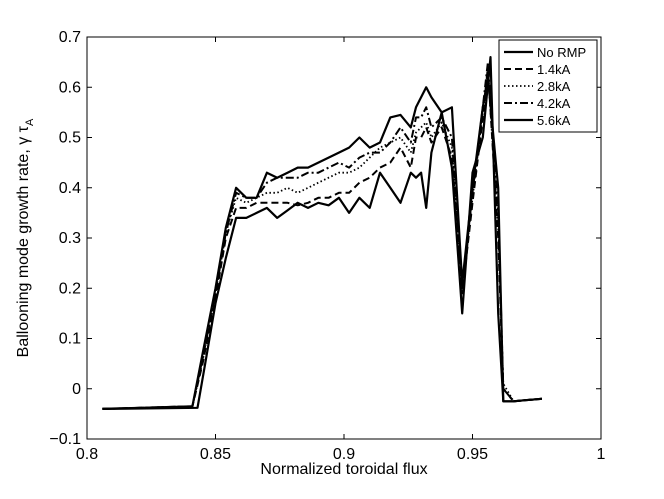 The width and height of the screenshot is (664, 499). What do you see at coordinates (344, 454) in the screenshot?
I see `x-tick-label: 0.9` at bounding box center [344, 454].